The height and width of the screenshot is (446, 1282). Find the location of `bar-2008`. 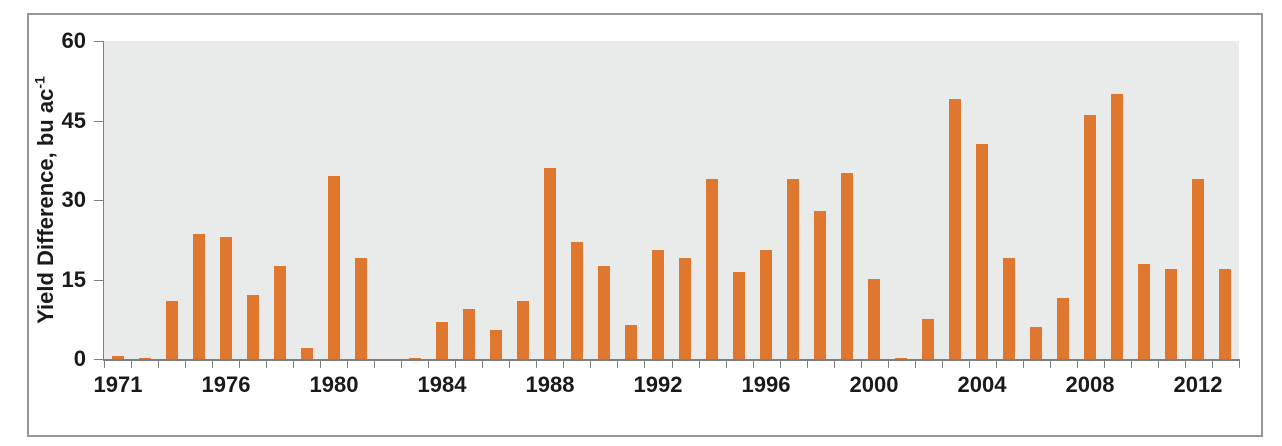

bar-2008 is located at coordinates (1090, 237).